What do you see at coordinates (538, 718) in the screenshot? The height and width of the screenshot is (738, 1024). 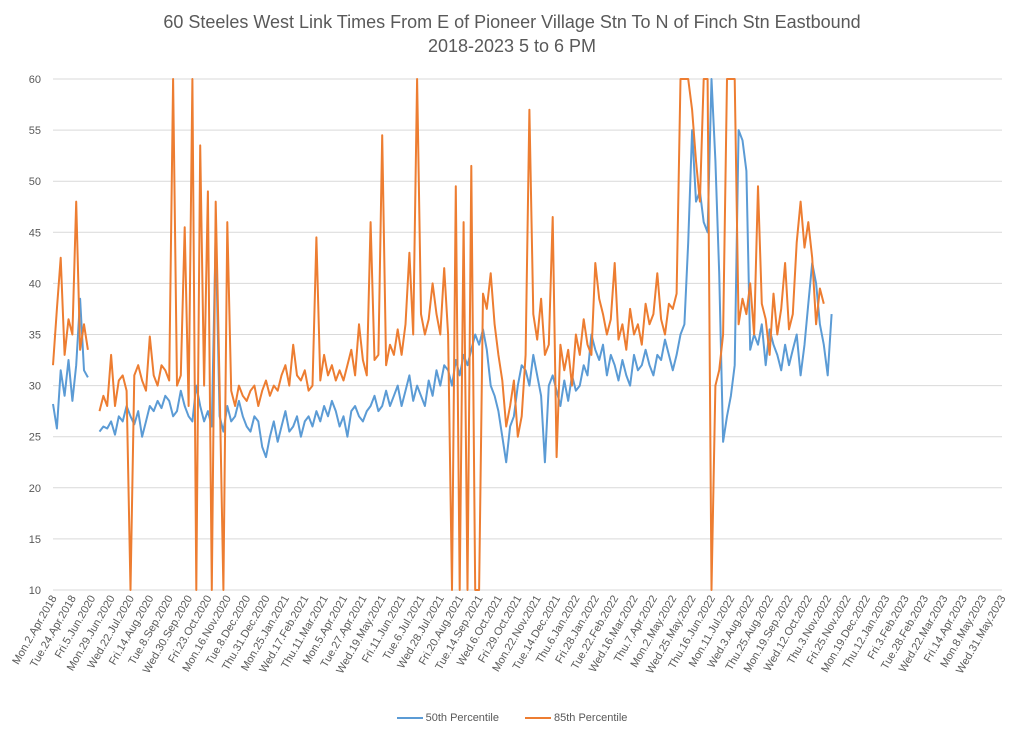 I see `legend-swatch-85th` at bounding box center [538, 718].